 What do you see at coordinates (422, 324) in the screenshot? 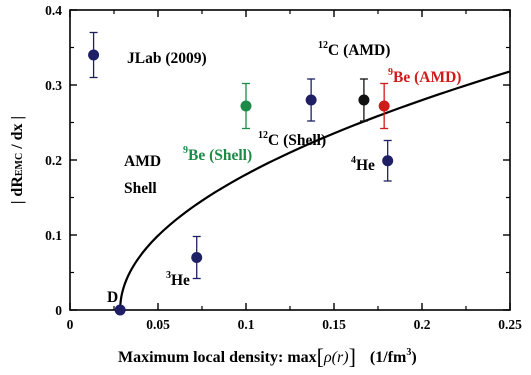
I see `x-tick-label: 0.2` at bounding box center [422, 324].